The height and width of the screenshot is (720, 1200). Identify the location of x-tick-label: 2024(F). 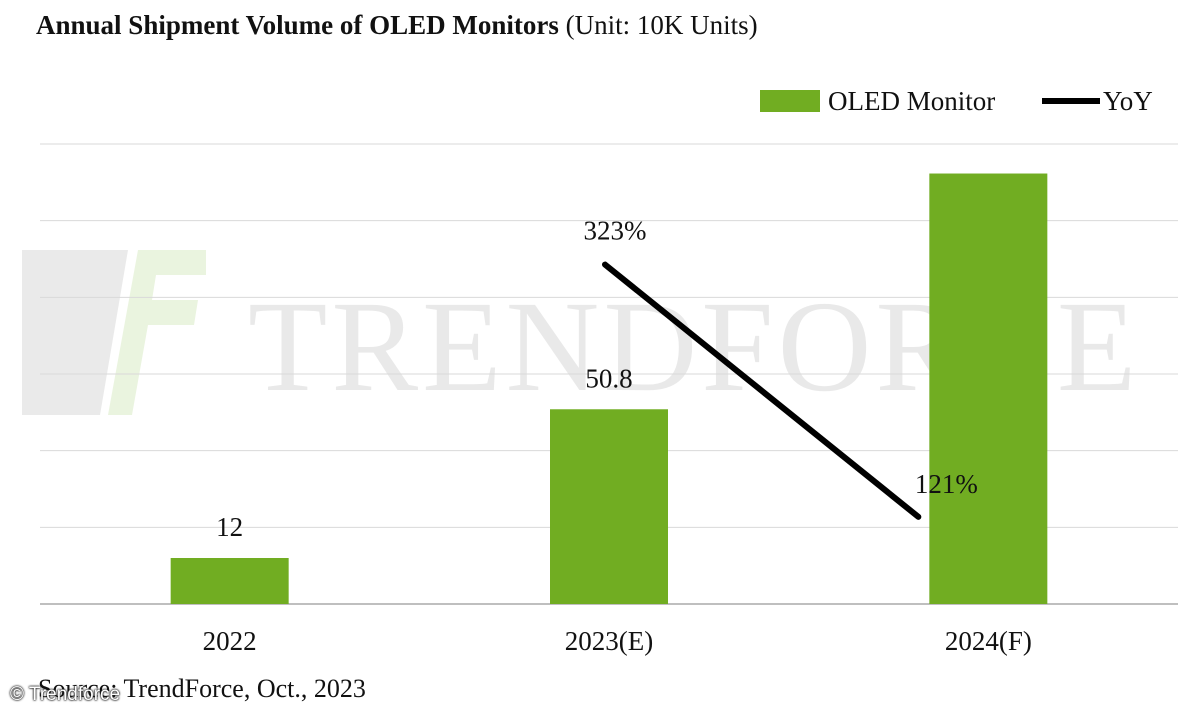
(988, 641).